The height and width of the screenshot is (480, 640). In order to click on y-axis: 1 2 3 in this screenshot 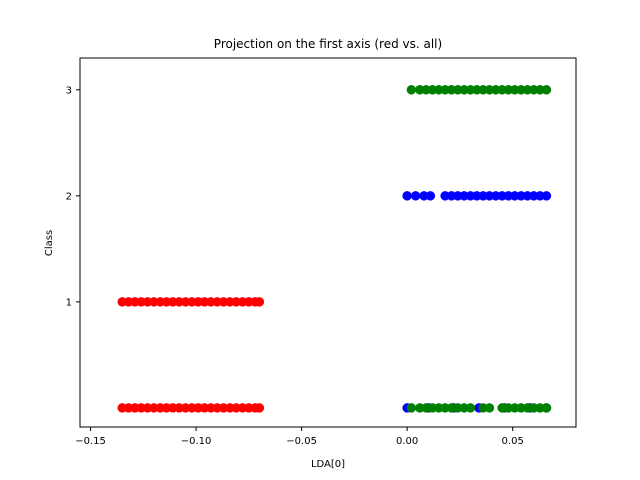, I will do `click(73, 196)`.